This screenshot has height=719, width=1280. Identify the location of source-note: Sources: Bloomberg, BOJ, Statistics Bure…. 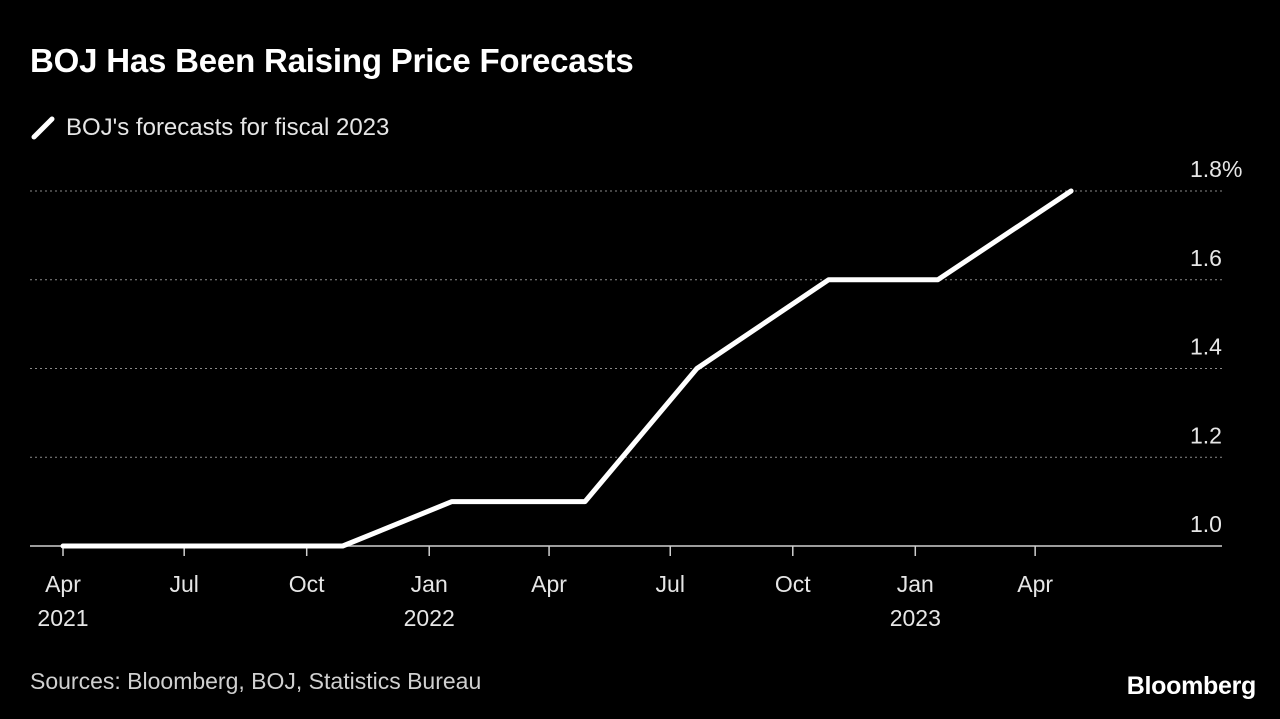
(256, 681).